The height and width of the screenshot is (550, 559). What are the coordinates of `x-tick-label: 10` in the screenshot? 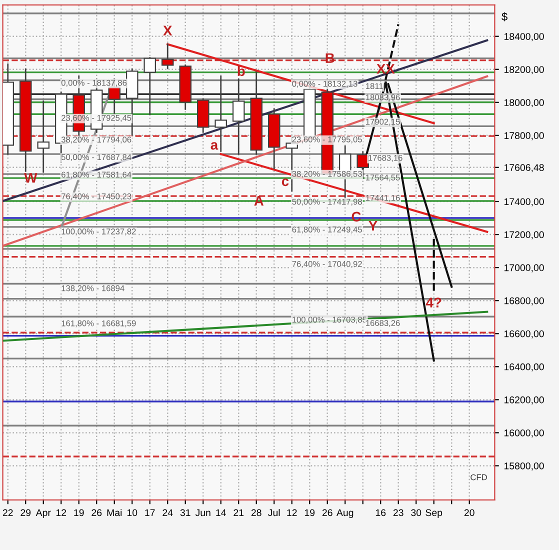 It's located at (132, 512).